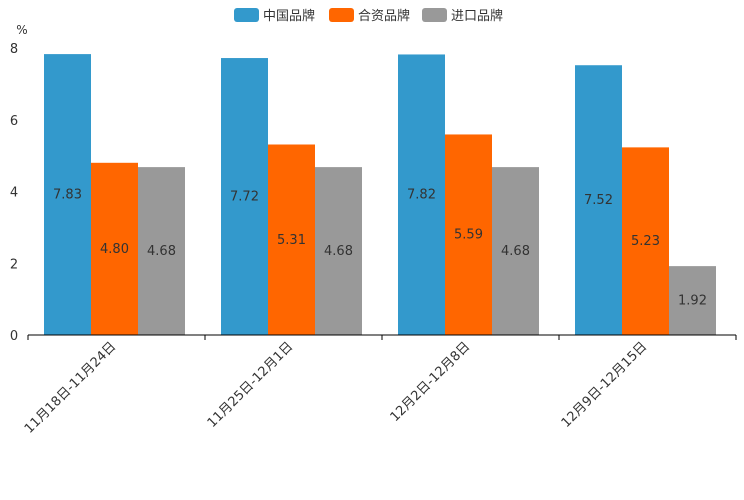 Image resolution: width=744 pixels, height=500 pixels. Describe the element at coordinates (14, 264) in the screenshot. I see `y-tick-label: 2` at that location.